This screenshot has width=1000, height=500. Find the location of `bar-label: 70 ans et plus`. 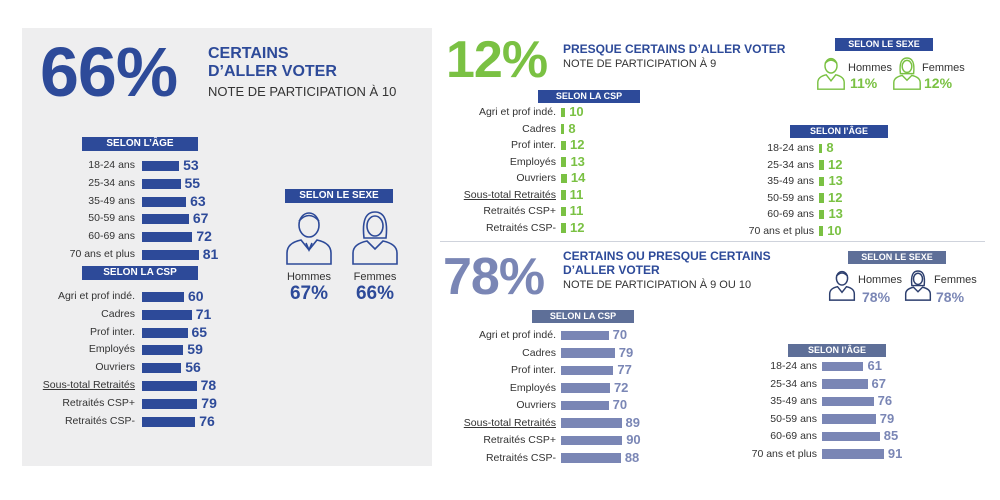

bar-label: 70 ans et plus is located at coordinates (781, 230).